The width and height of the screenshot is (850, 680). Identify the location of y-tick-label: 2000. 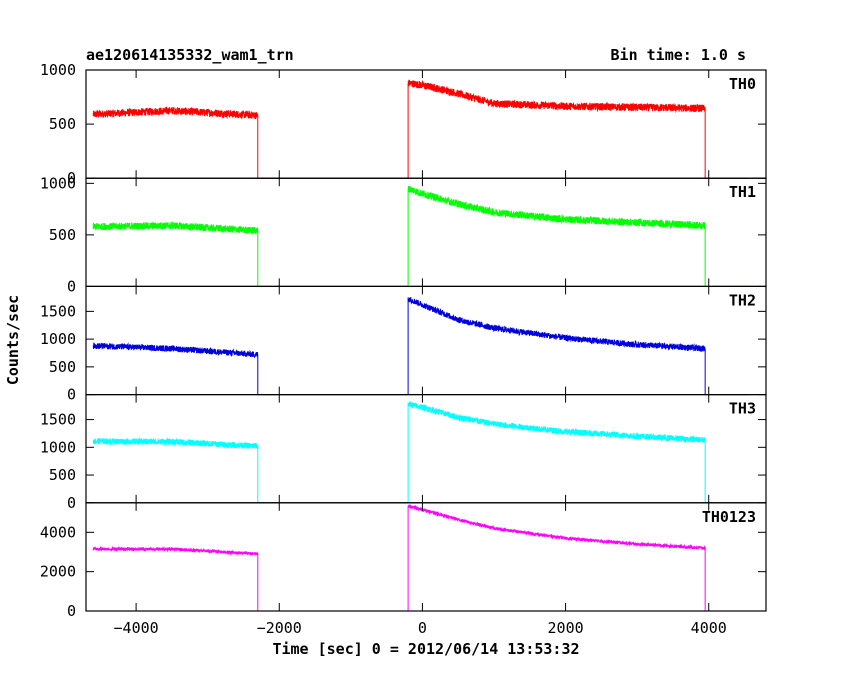
(58, 572).